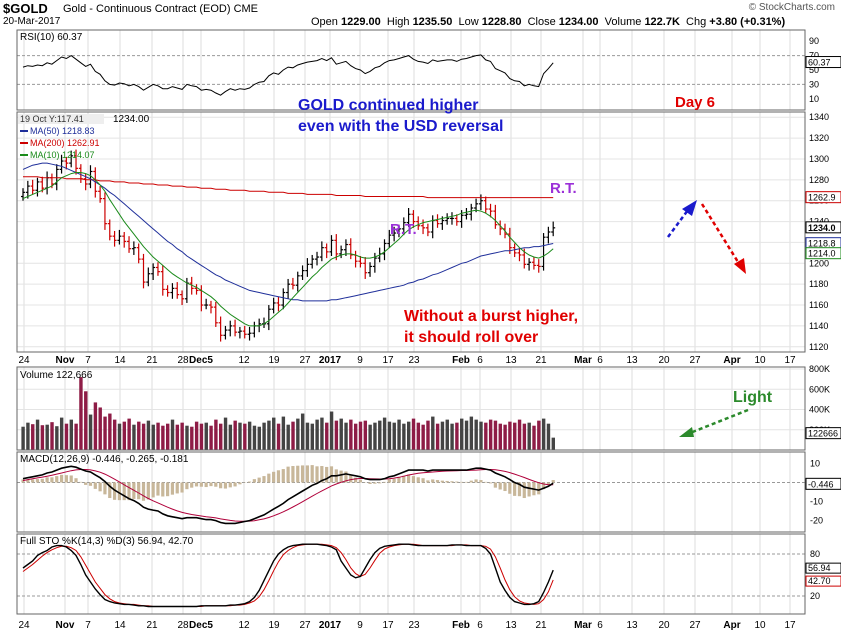  I want to click on x-tick-bottom-5: 28, so click(183, 625).